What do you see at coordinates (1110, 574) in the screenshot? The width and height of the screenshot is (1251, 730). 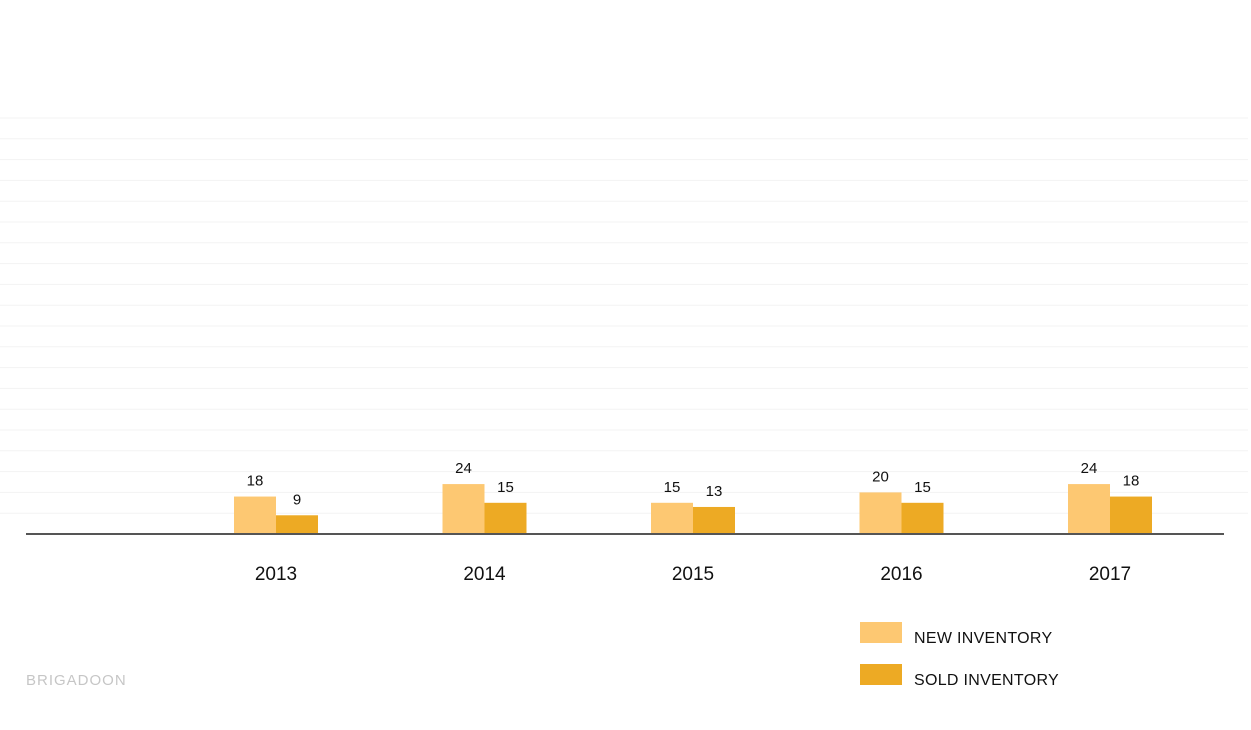 I see `x-tick-label-2017: 2017` at bounding box center [1110, 574].